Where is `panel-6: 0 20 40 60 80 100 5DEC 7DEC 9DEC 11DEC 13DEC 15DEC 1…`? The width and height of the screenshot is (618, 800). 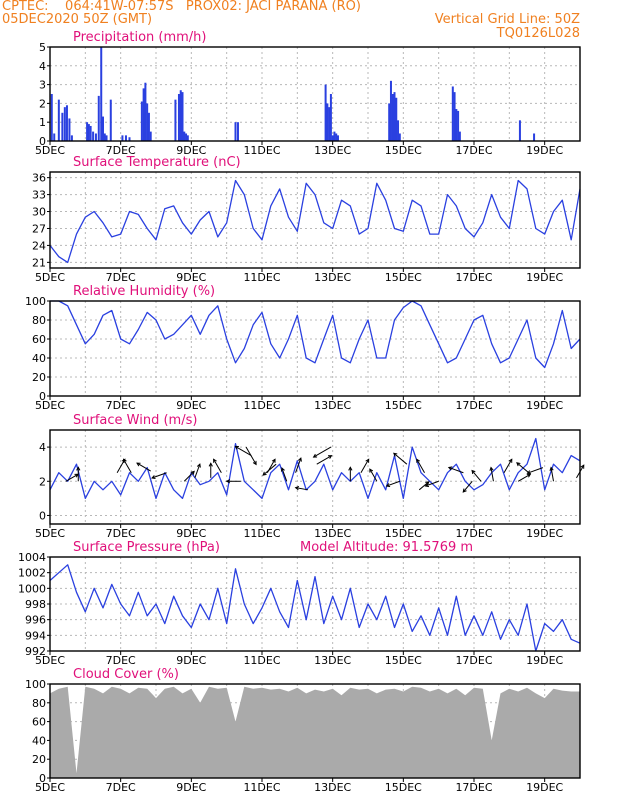 panel-6: 0 20 40 60 80 100 5DEC 7DEC 9DEC 11DEC 13DEC 15DEC 1… is located at coordinates (303, 730).